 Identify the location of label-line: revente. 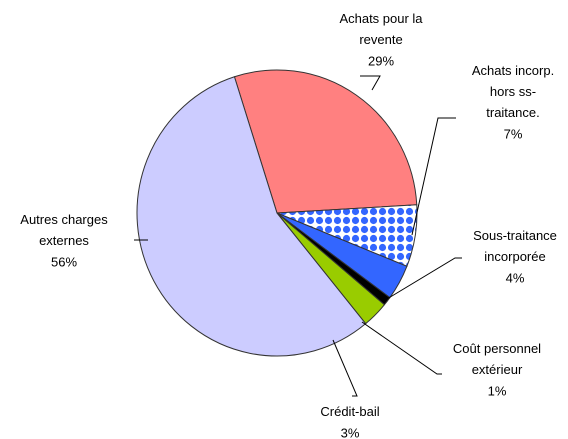
(380, 39).